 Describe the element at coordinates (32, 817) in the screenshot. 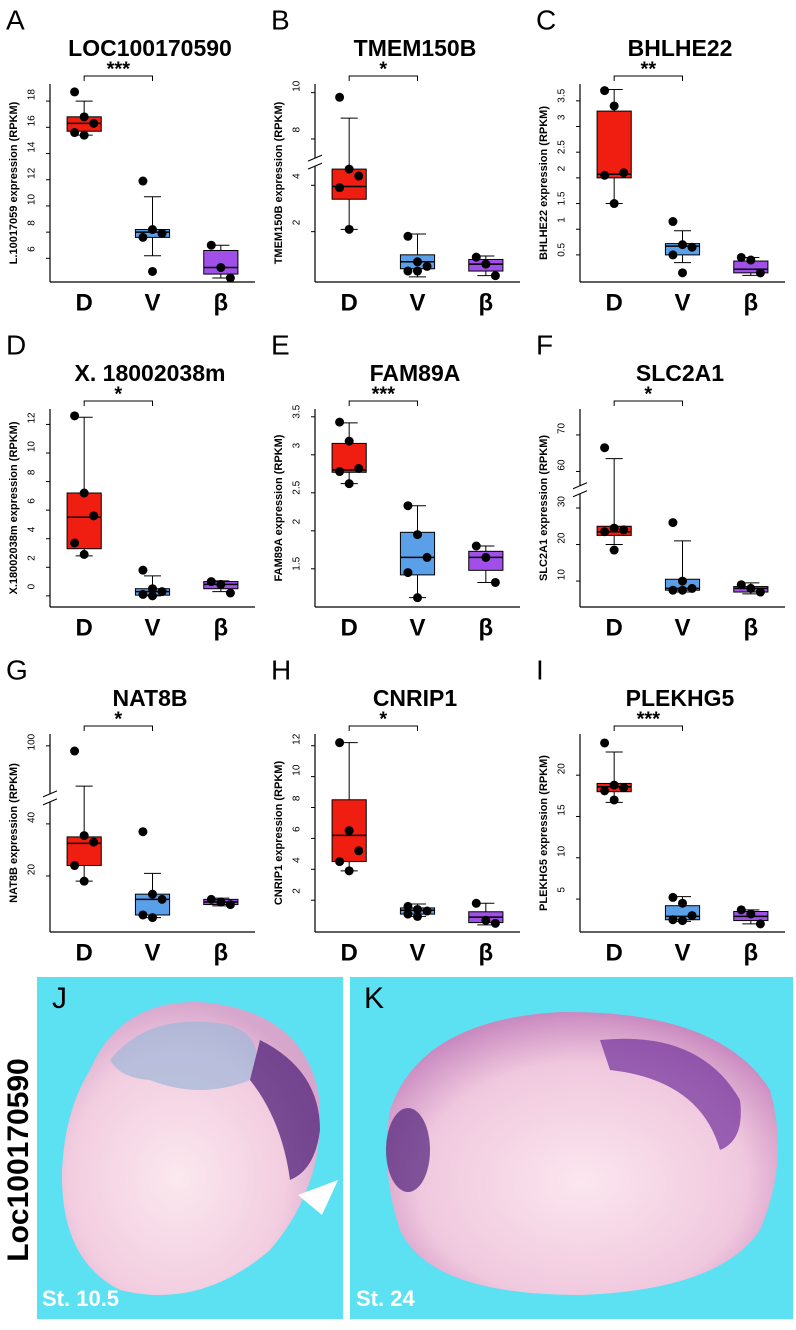

I see `y-tick-label: 40` at that location.